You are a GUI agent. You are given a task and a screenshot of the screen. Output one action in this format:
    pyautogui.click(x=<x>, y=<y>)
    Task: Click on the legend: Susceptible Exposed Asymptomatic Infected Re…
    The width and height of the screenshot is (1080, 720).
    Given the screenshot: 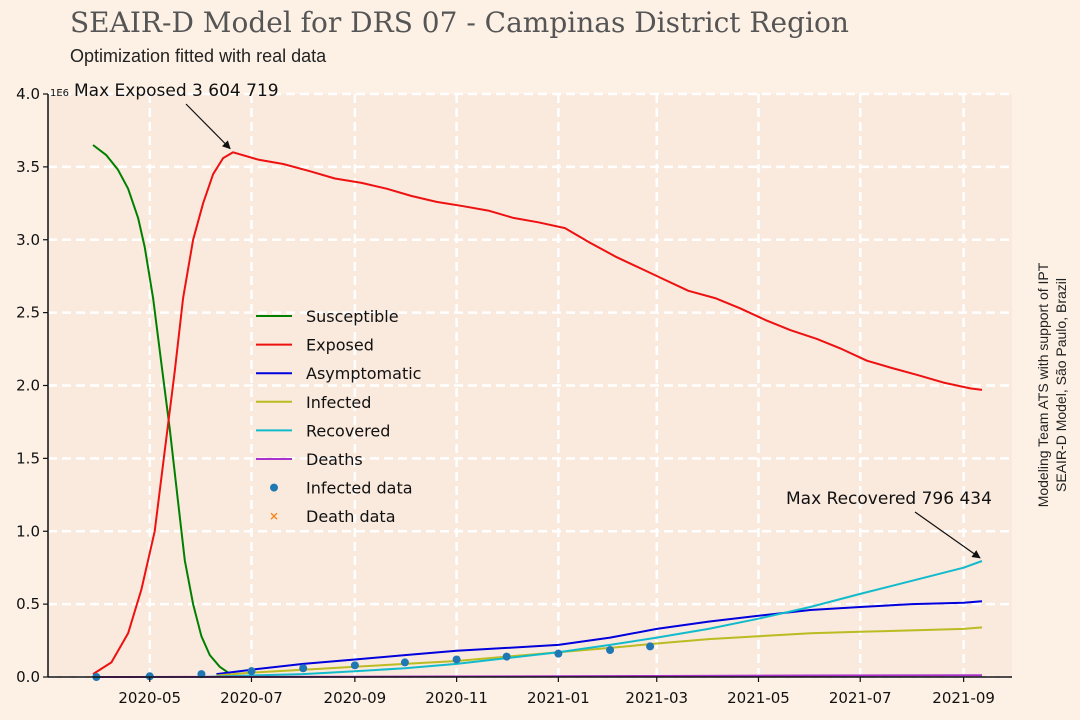 What is the action you would take?
    pyautogui.click(x=338, y=416)
    